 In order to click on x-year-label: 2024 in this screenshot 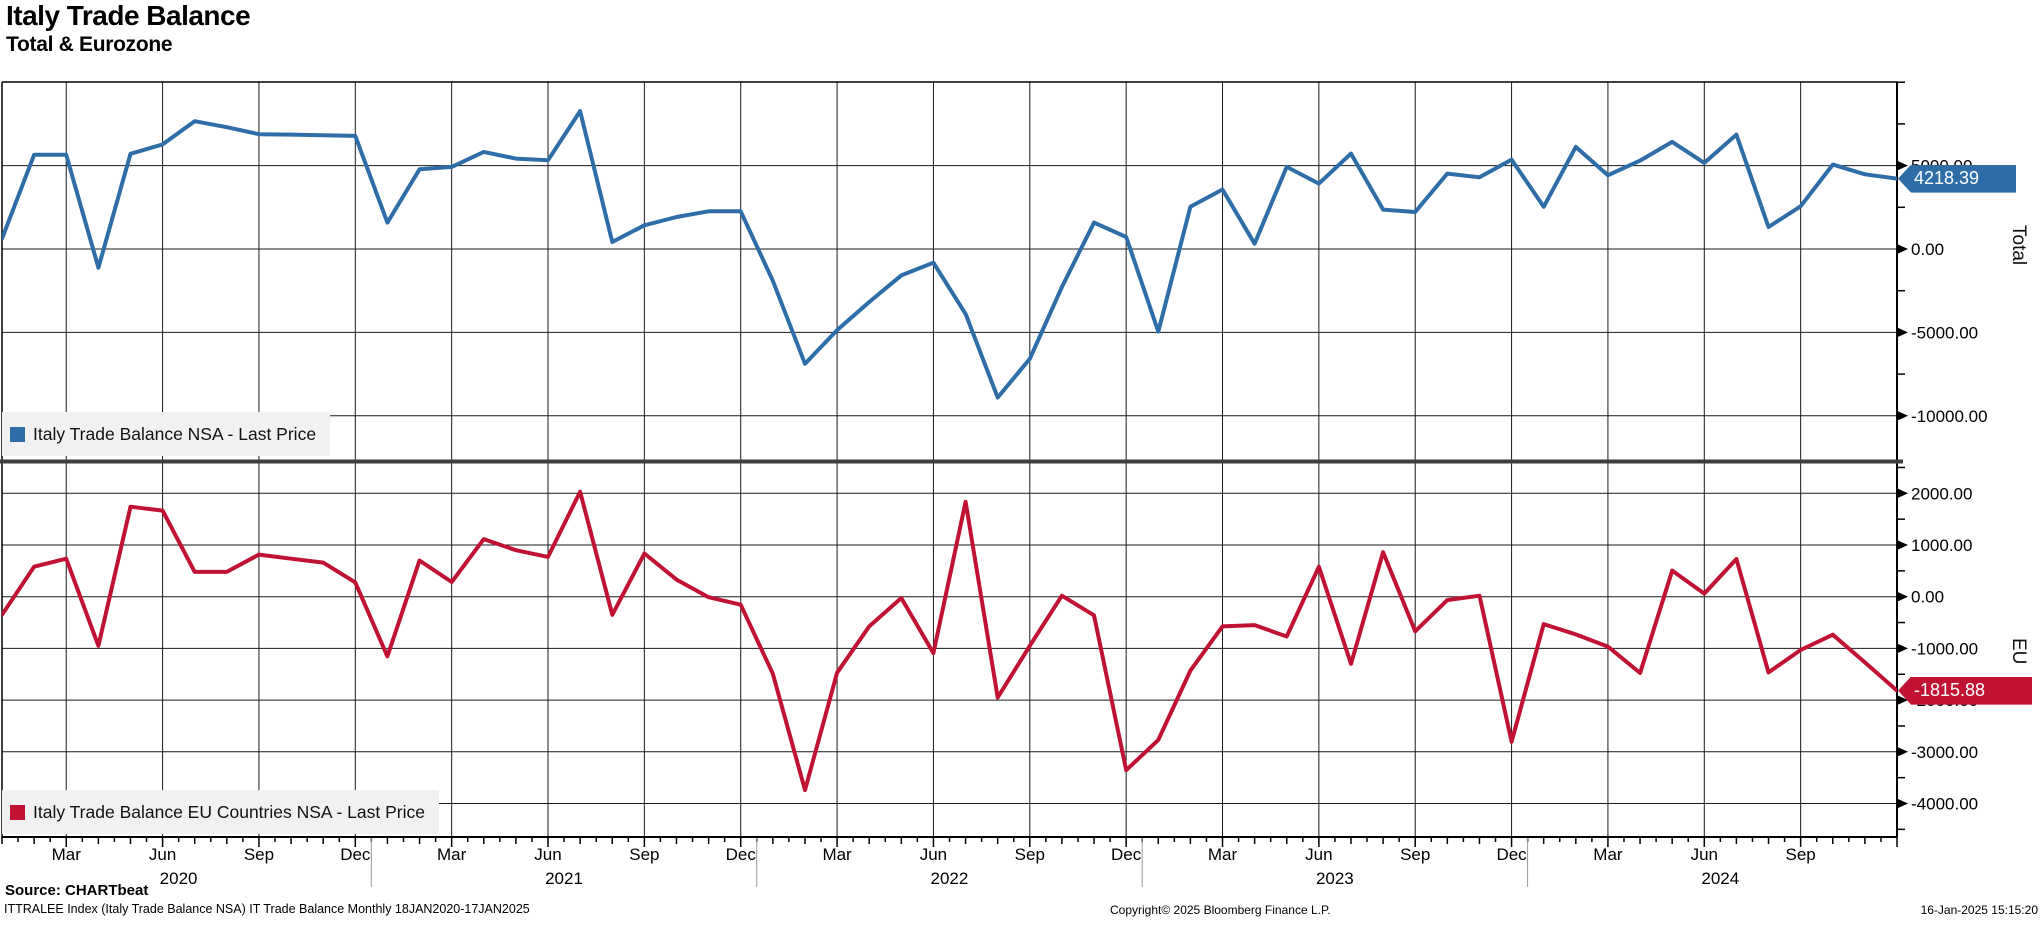, I will do `click(1720, 878)`.